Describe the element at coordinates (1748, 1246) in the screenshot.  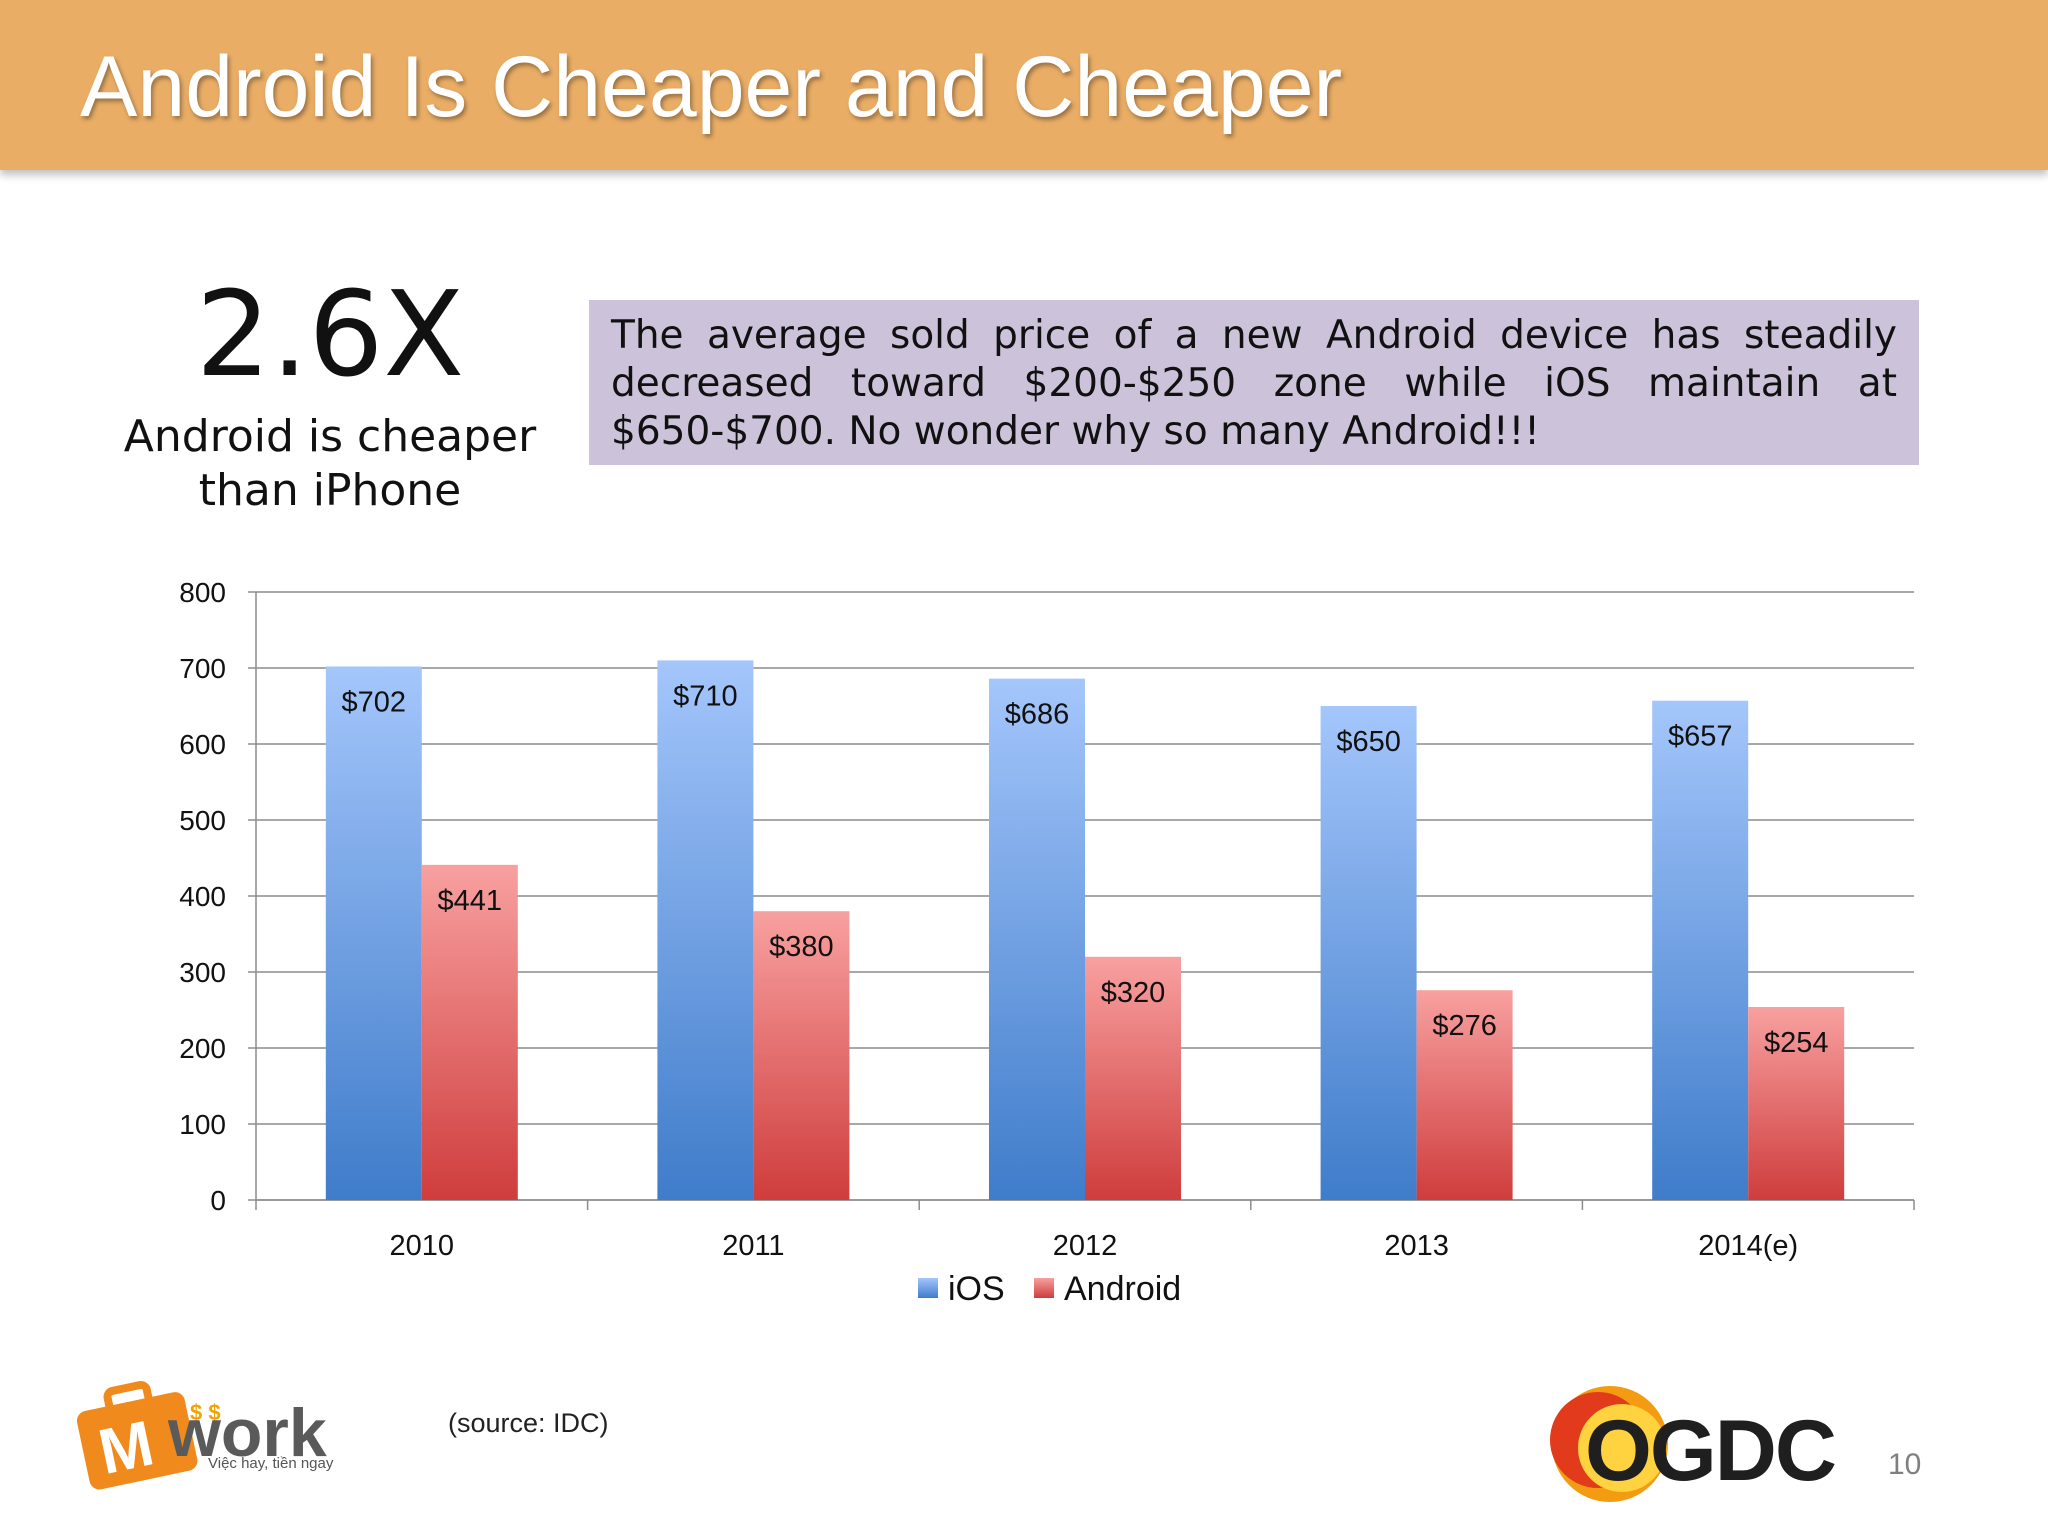
I see `x-tick-label: 2014(e)` at that location.